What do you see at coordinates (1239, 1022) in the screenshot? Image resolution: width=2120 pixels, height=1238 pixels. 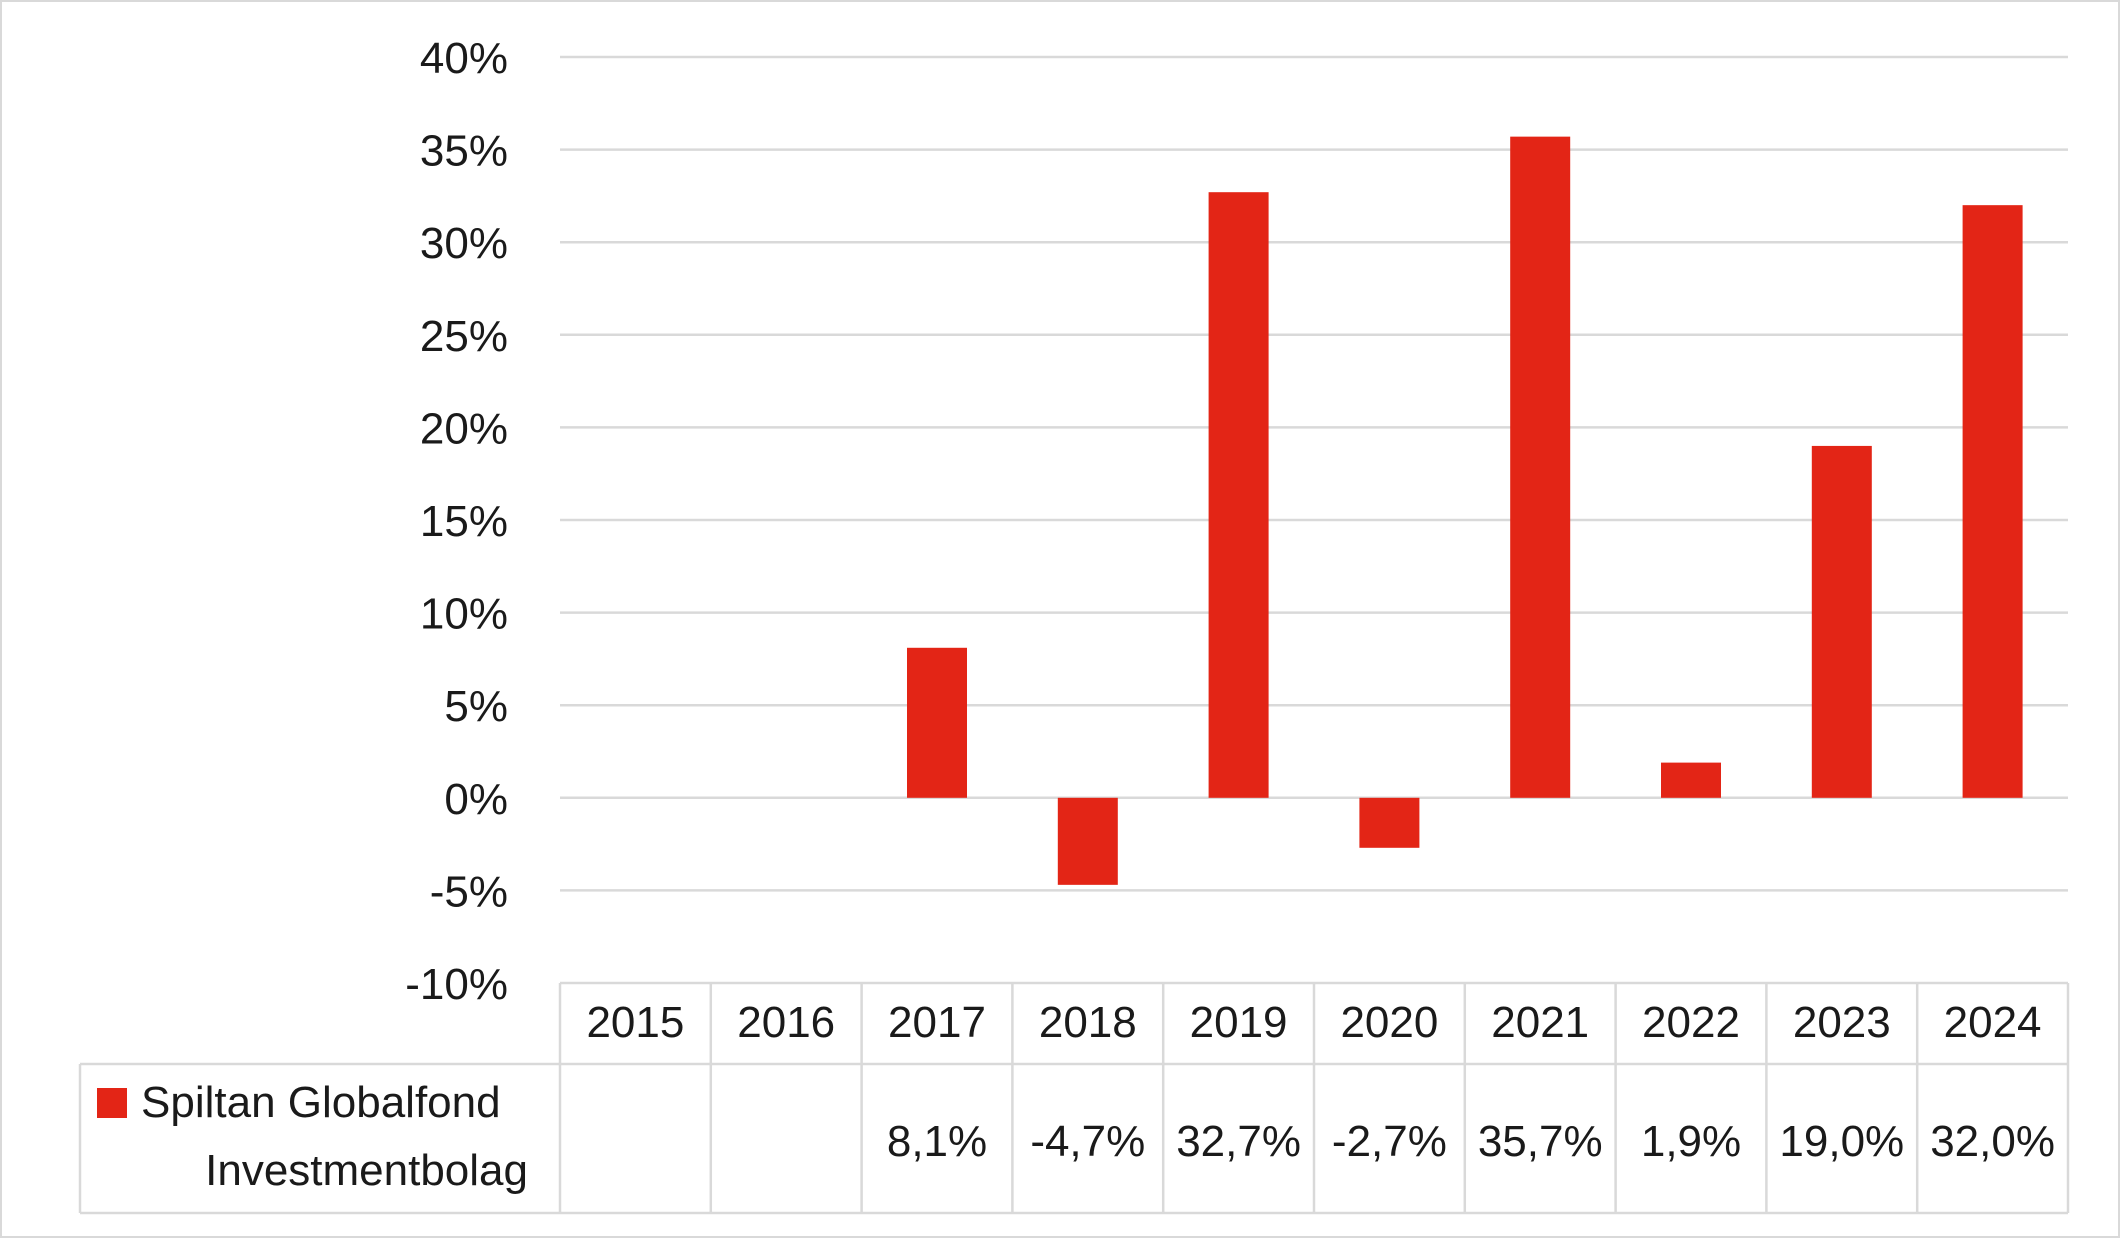 I see `x-category-label: 2019` at bounding box center [1239, 1022].